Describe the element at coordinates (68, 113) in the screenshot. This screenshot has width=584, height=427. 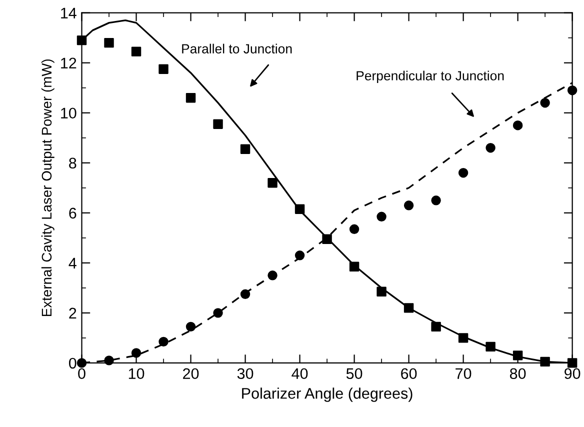
I see `y-tick-label: 10` at that location.